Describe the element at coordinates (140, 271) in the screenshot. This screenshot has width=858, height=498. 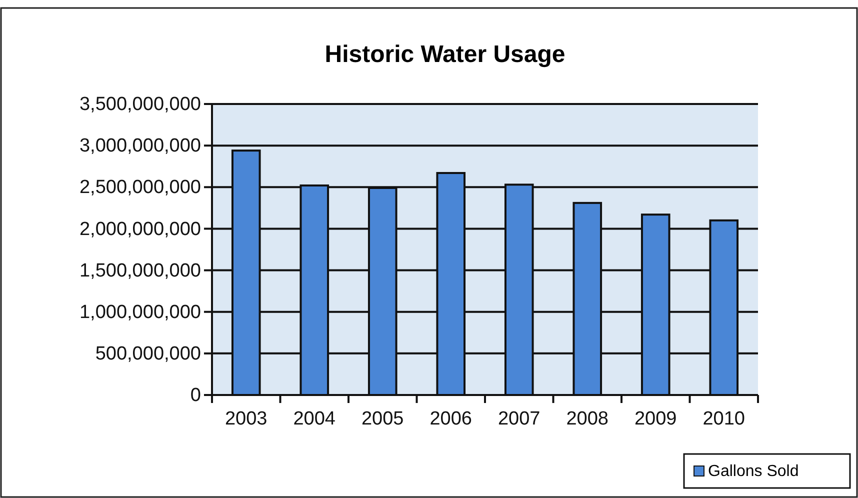
I see `y-tick-label: 1,500,000,000` at that location.